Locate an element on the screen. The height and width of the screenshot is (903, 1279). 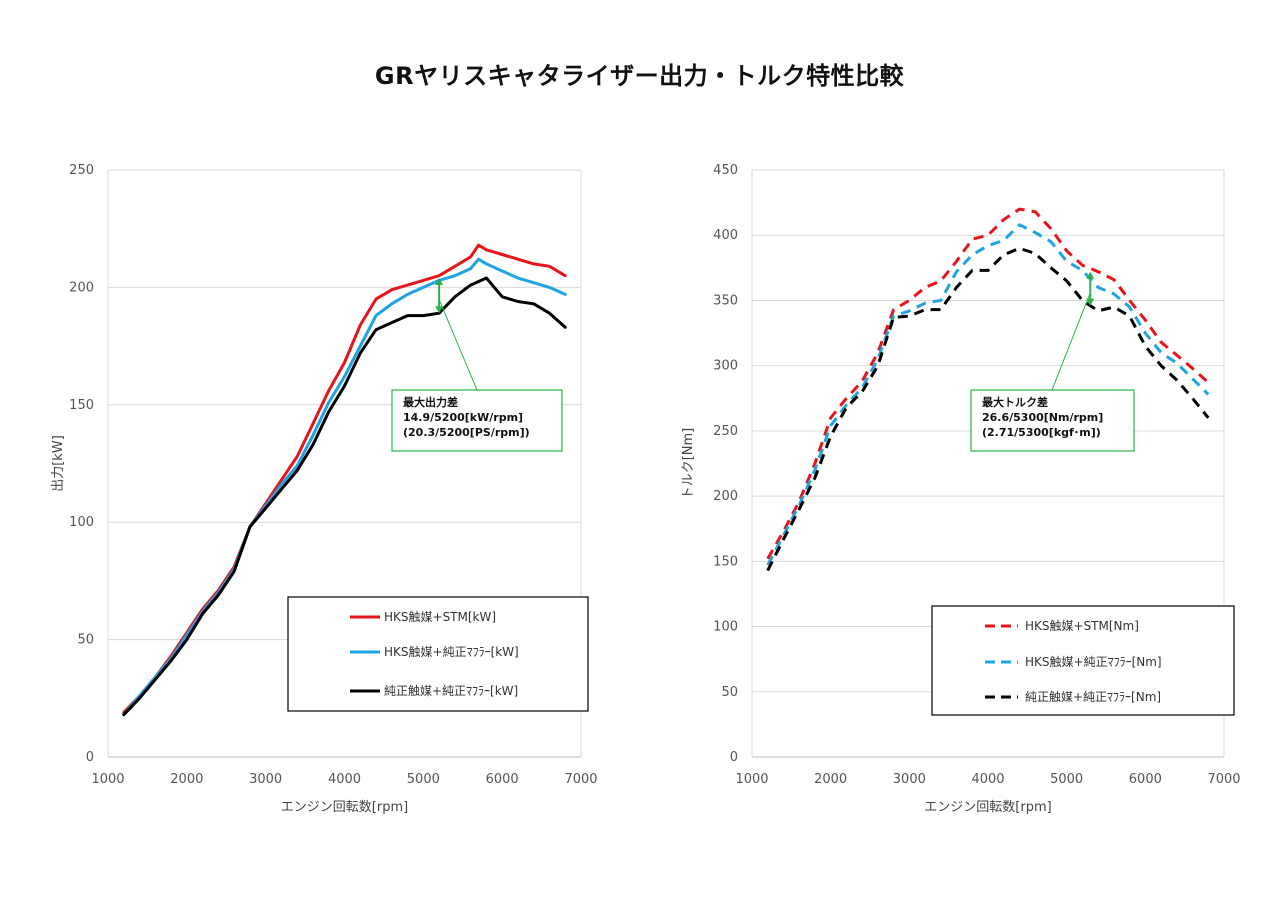
page-title: GRヤリスキャタライザー出力・トルク特性比較 is located at coordinates (639, 76).